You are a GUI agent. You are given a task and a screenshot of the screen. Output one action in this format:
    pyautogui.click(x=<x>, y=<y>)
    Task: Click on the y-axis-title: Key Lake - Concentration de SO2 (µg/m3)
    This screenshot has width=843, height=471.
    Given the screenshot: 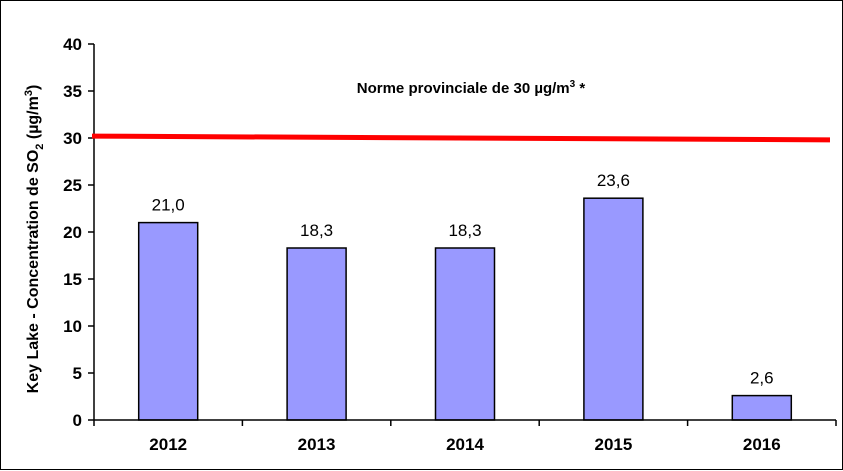 What is the action you would take?
    pyautogui.click(x=34, y=239)
    